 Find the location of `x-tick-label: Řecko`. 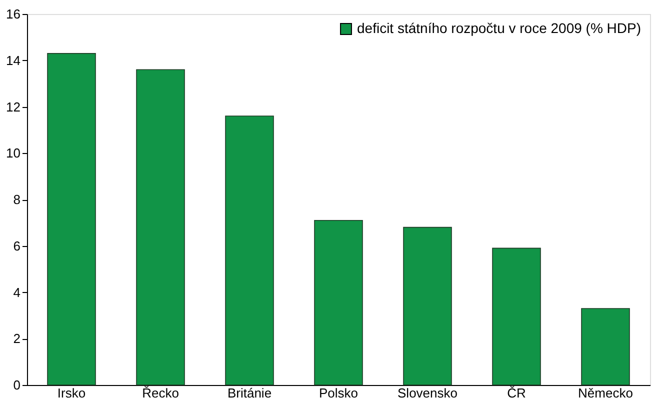

x-tick-label: Řecko is located at coordinates (160, 393).